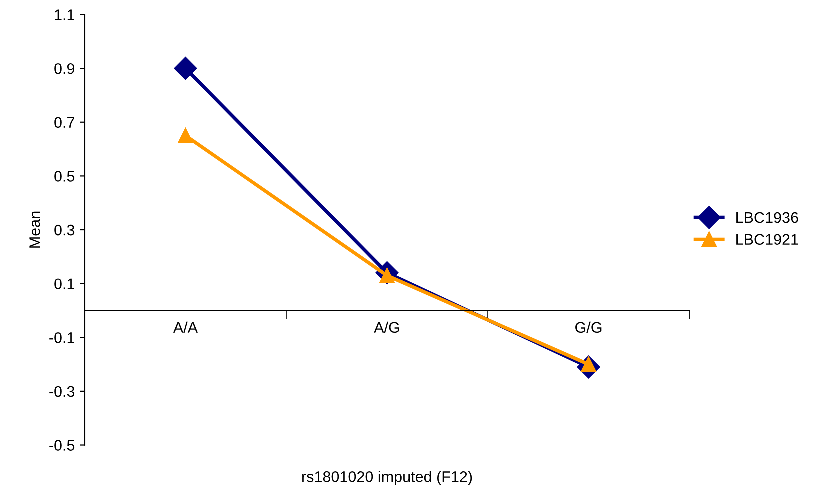  Describe the element at coordinates (64, 68) in the screenshot. I see `y-tick-label: 0.9` at that location.